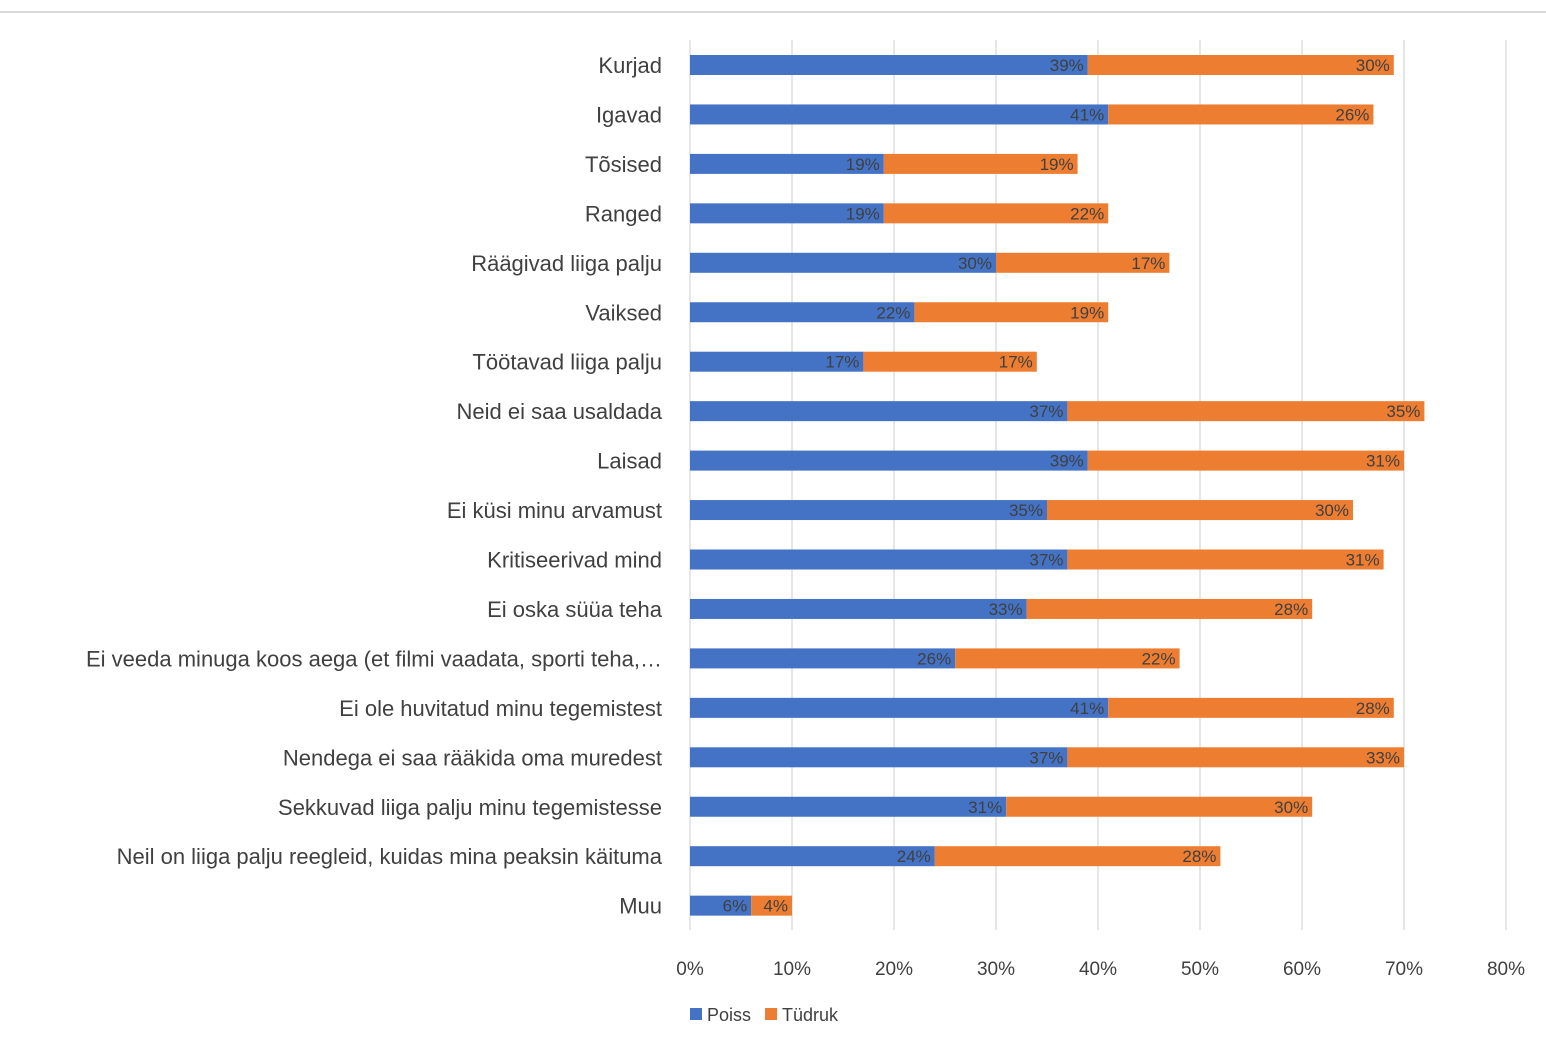 Image resolution: width=1546 pixels, height=1046 pixels. I want to click on category-label: Kritiseerivad mind, so click(574, 560).